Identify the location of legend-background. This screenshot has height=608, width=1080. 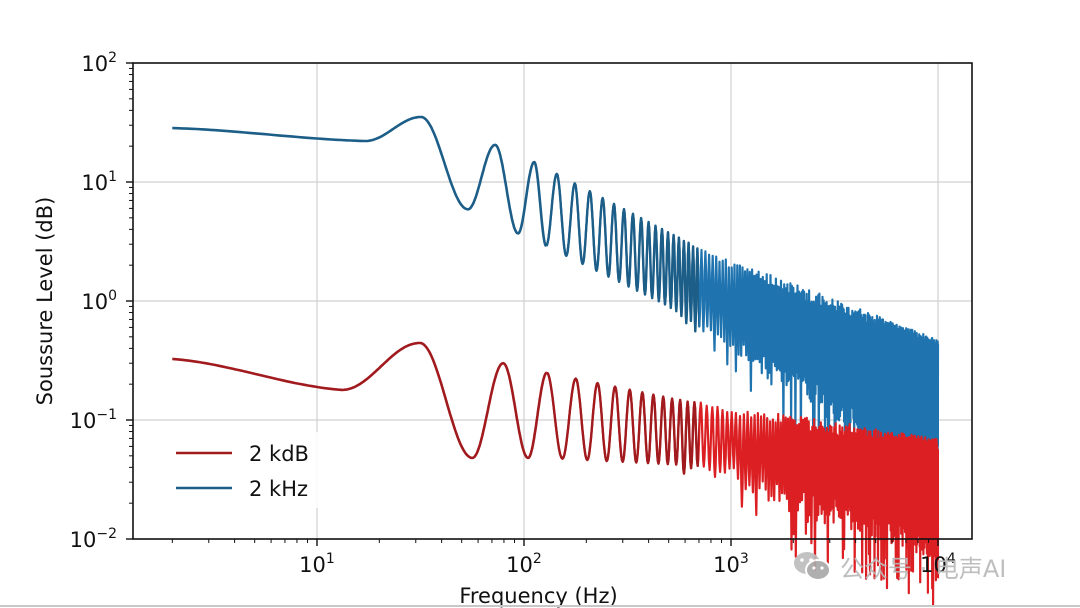
(247, 470).